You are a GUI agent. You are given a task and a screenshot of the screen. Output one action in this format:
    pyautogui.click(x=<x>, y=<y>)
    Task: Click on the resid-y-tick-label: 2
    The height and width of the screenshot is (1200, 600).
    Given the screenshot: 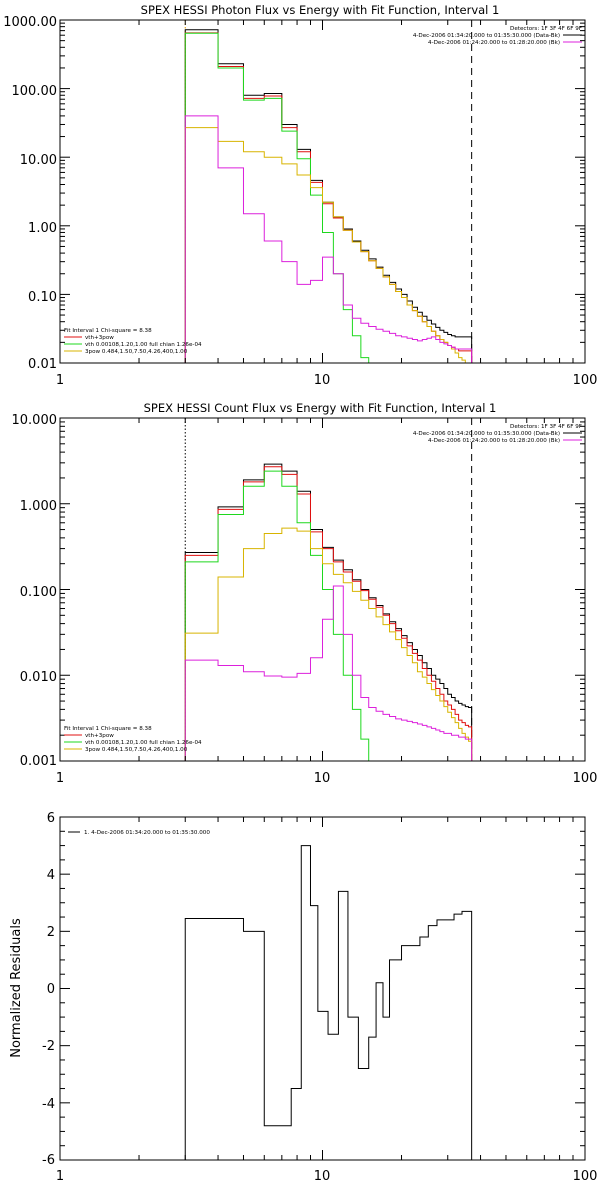 What is the action you would take?
    pyautogui.click(x=51, y=932)
    